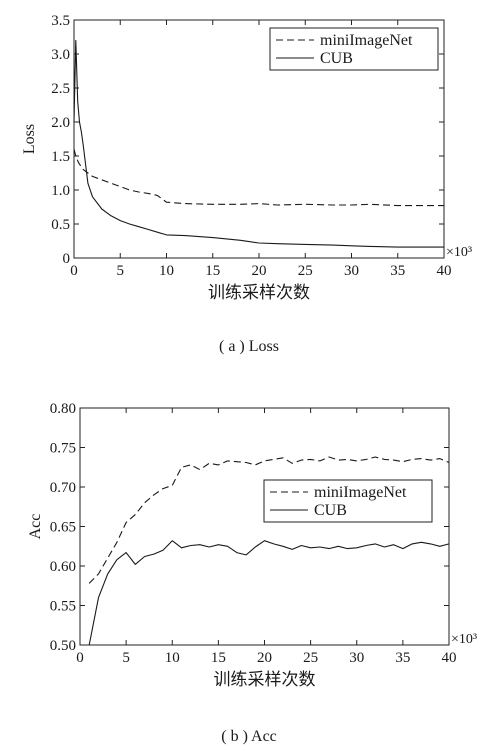 The width and height of the screenshot is (498, 756). Describe the element at coordinates (63, 409) in the screenshot. I see `y-tick-label: 0.80` at that location.